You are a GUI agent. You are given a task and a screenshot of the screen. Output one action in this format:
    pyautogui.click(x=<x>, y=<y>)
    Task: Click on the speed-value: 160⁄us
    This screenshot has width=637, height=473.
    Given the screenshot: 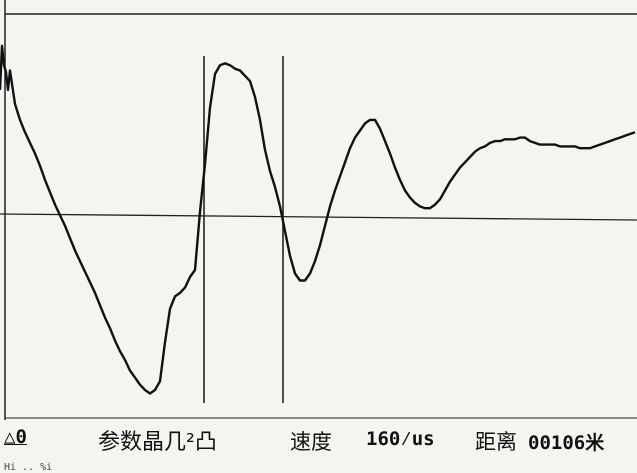 What is the action you would take?
    pyautogui.click(x=400, y=439)
    